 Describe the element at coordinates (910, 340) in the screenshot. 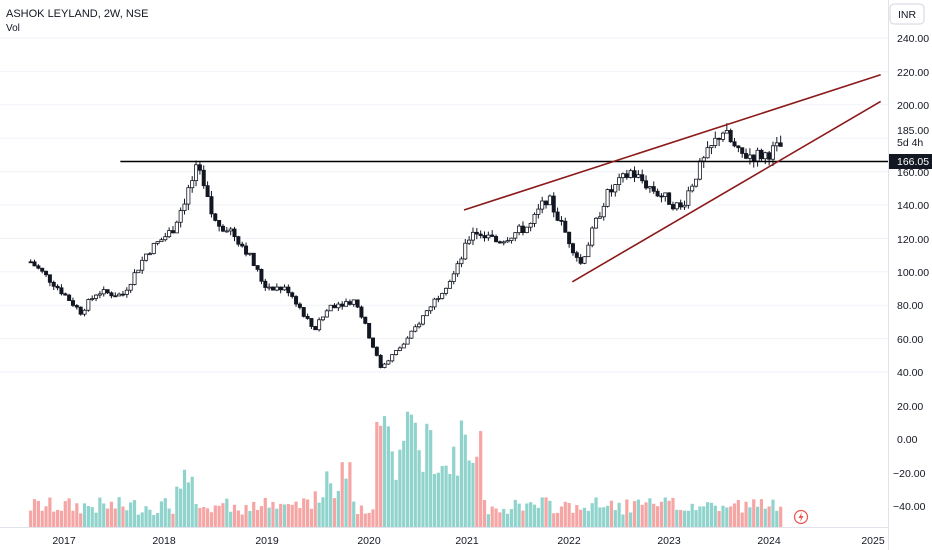

I see `price-tick: 60.00` at that location.